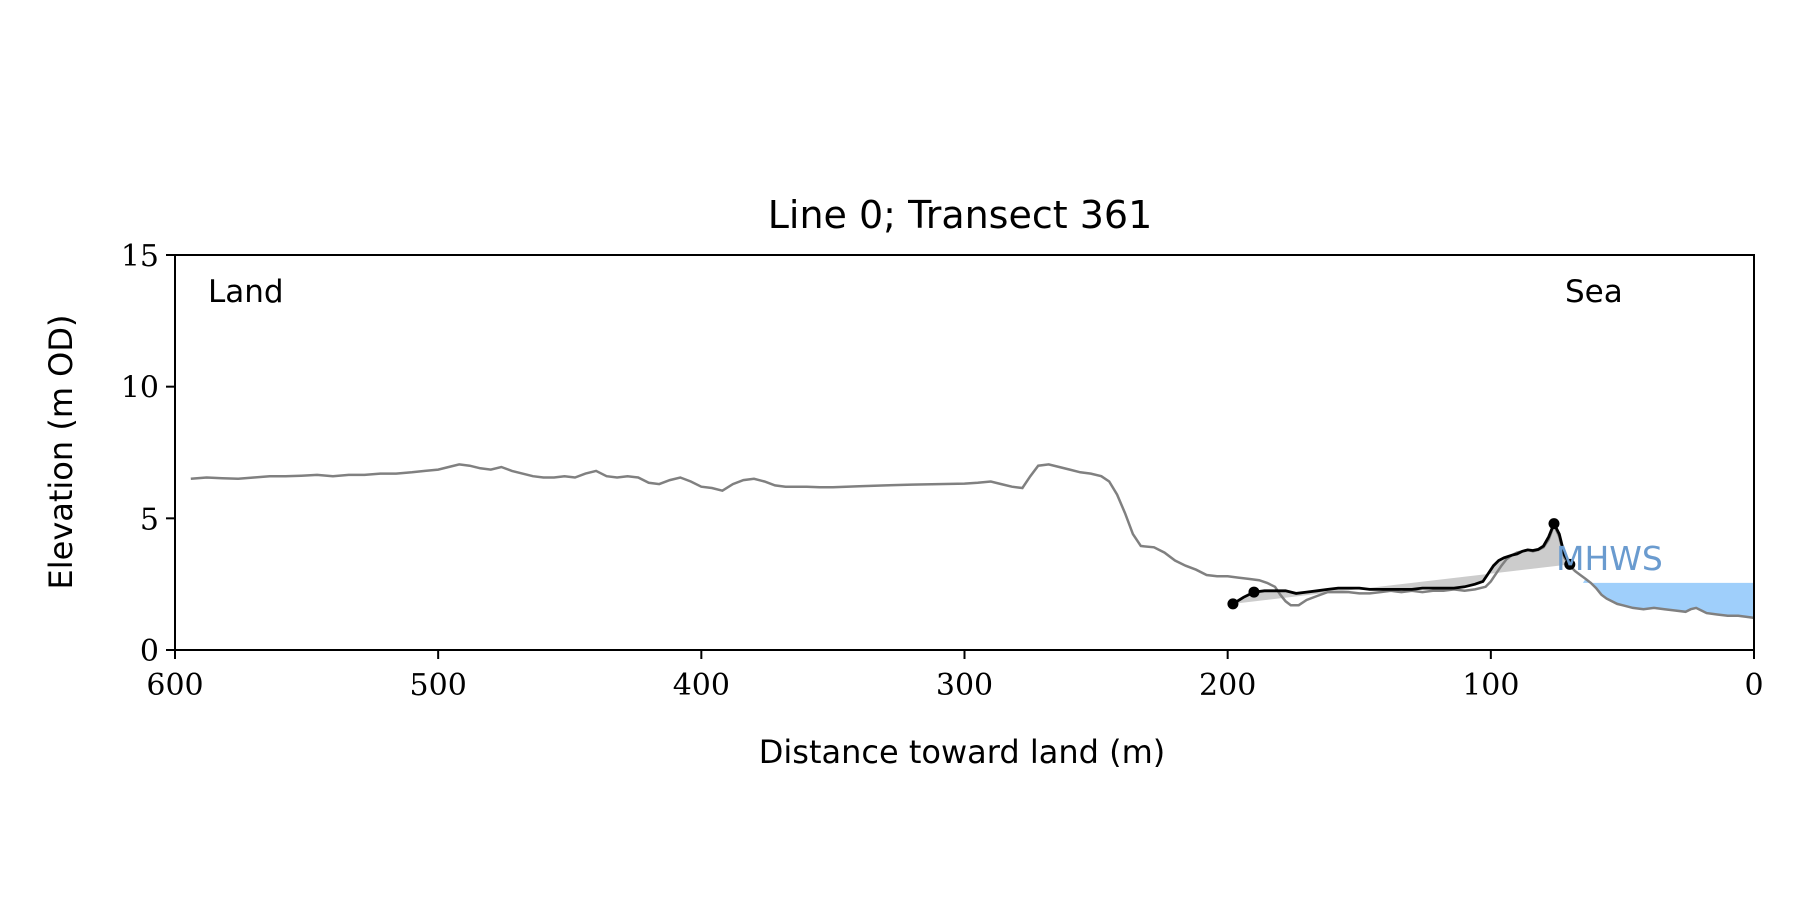 This screenshot has width=1800, height=900. What do you see at coordinates (148, 454) in the screenshot?
I see `y-axis-ticks: 0 5 10 15` at bounding box center [148, 454].